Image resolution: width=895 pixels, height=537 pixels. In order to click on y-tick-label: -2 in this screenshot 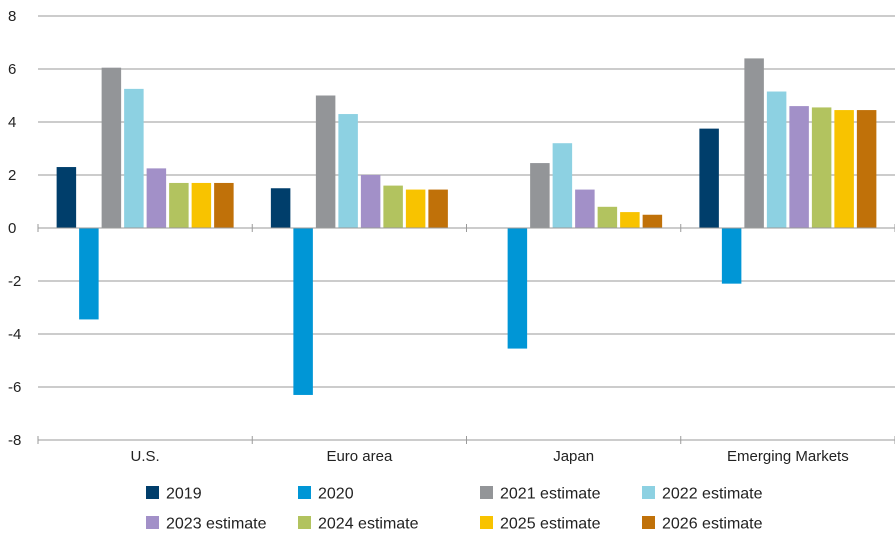, I will do `click(14, 281)`.